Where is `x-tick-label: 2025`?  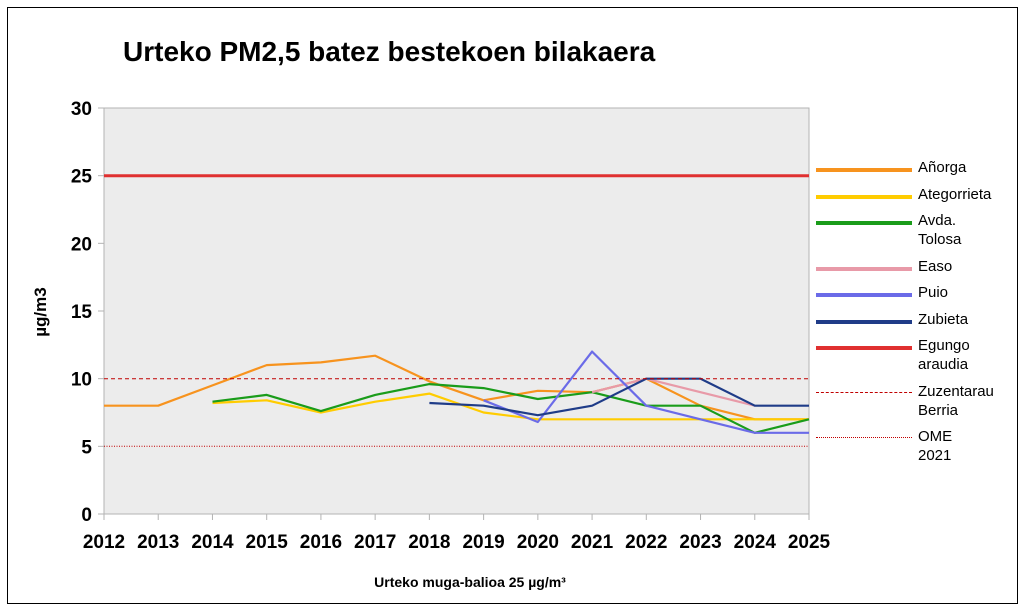
x-tick-label: 2025 is located at coordinates (809, 542).